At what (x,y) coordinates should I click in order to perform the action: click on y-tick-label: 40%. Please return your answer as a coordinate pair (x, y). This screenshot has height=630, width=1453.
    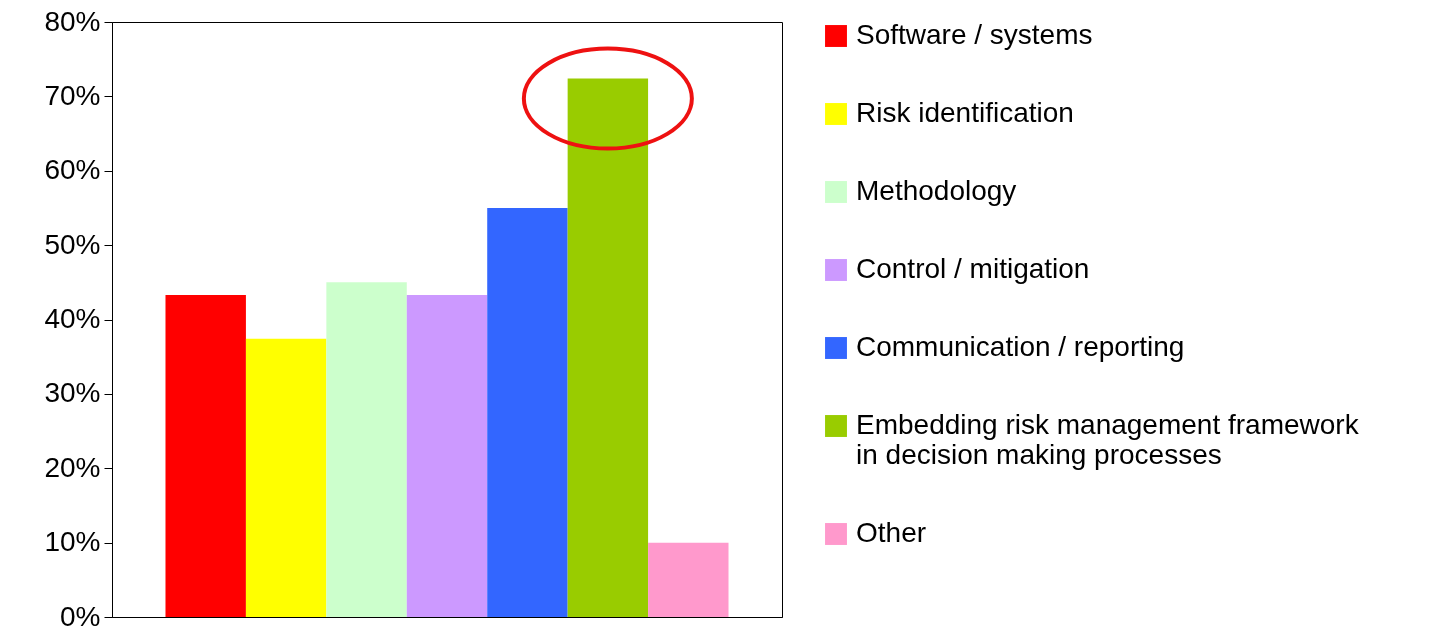
    Looking at the image, I should click on (72, 318).